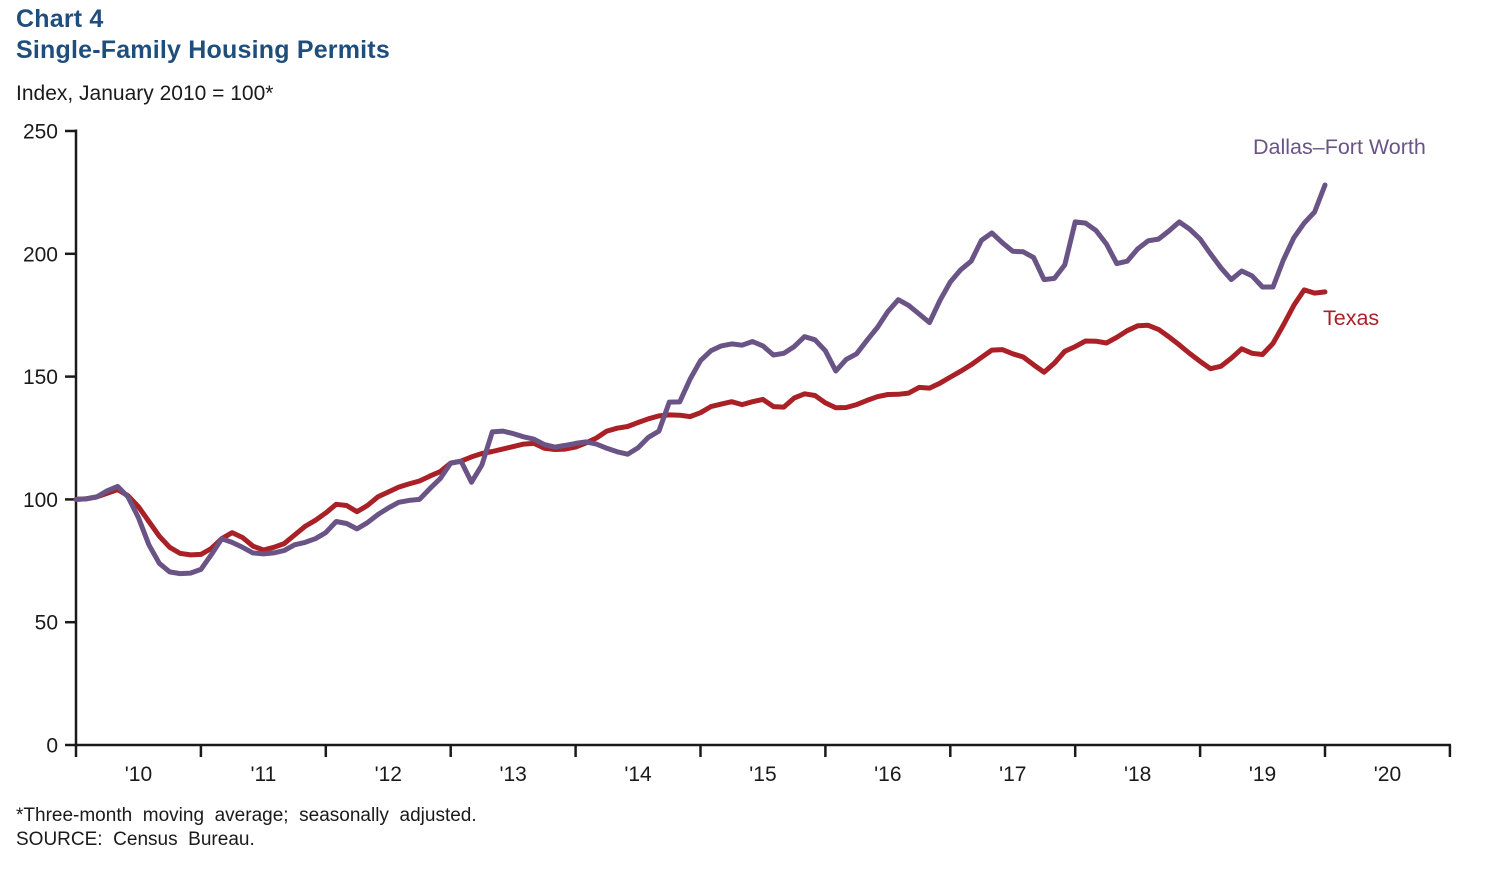 Image resolution: width=1494 pixels, height=882 pixels. Describe the element at coordinates (1012, 774) in the screenshot. I see `x-tick-label: '17` at that location.